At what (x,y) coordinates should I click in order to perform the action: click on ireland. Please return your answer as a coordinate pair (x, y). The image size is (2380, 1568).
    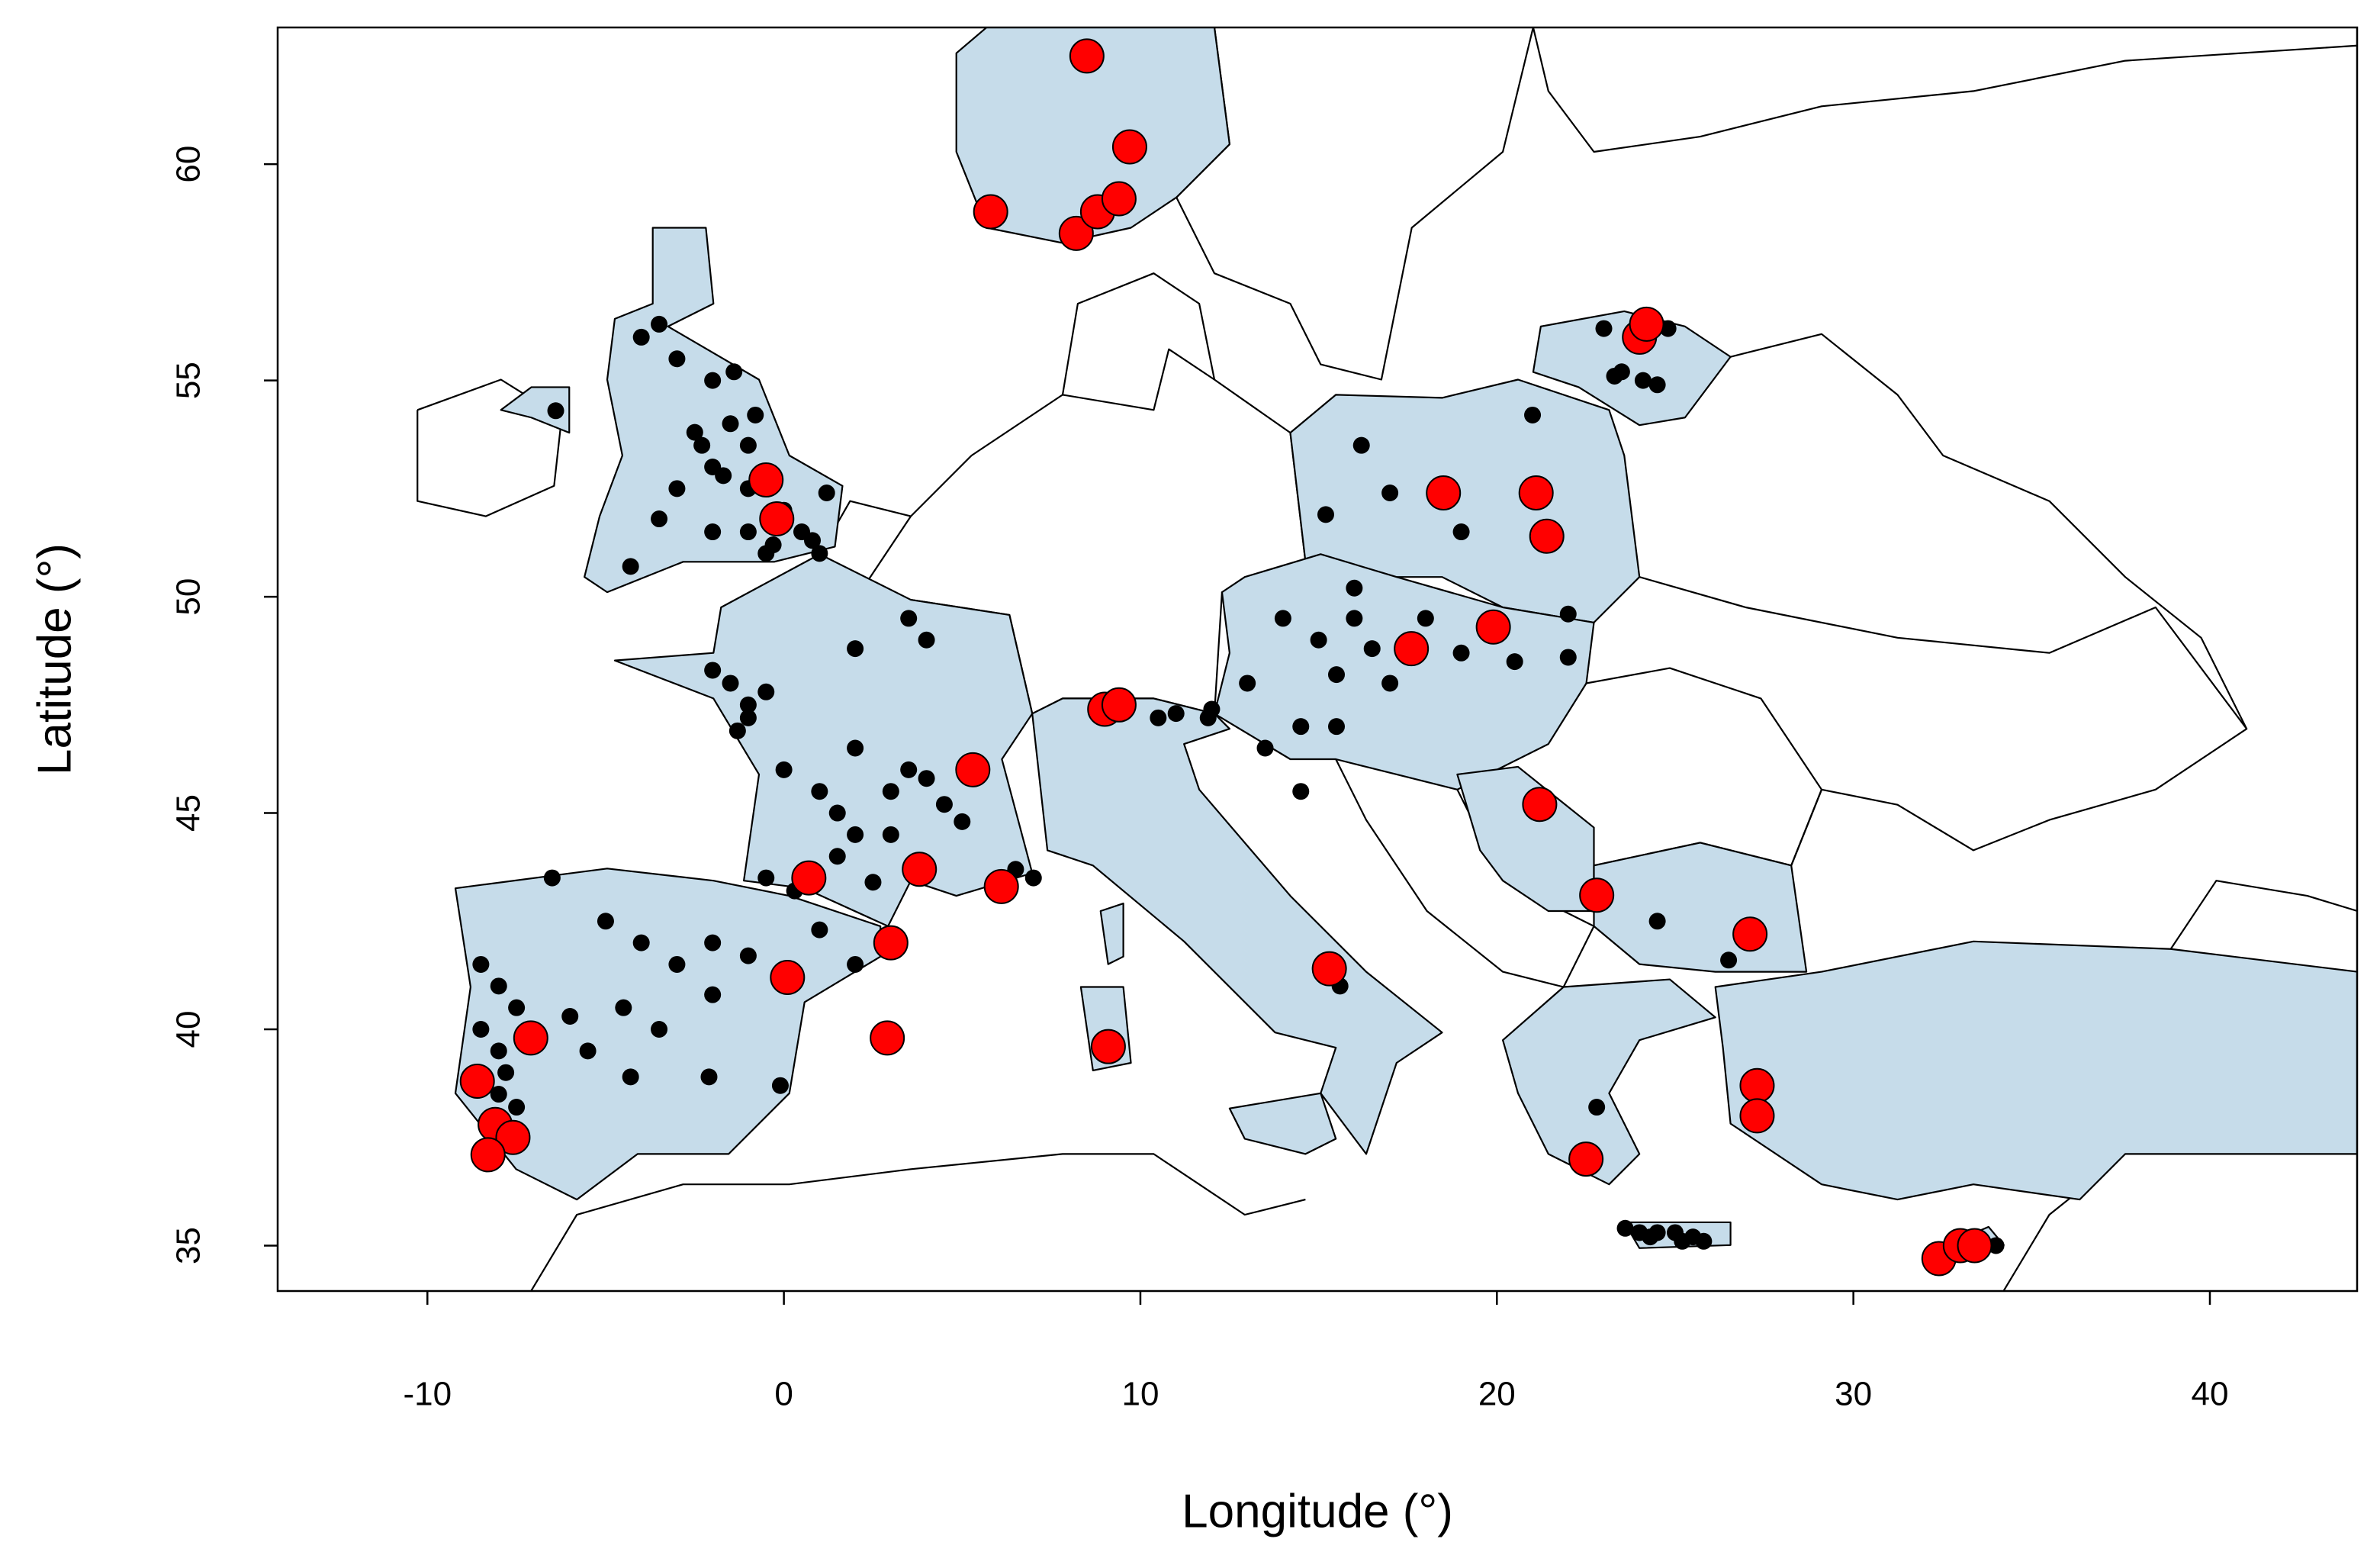
    Looking at the image, I should click on (489, 447).